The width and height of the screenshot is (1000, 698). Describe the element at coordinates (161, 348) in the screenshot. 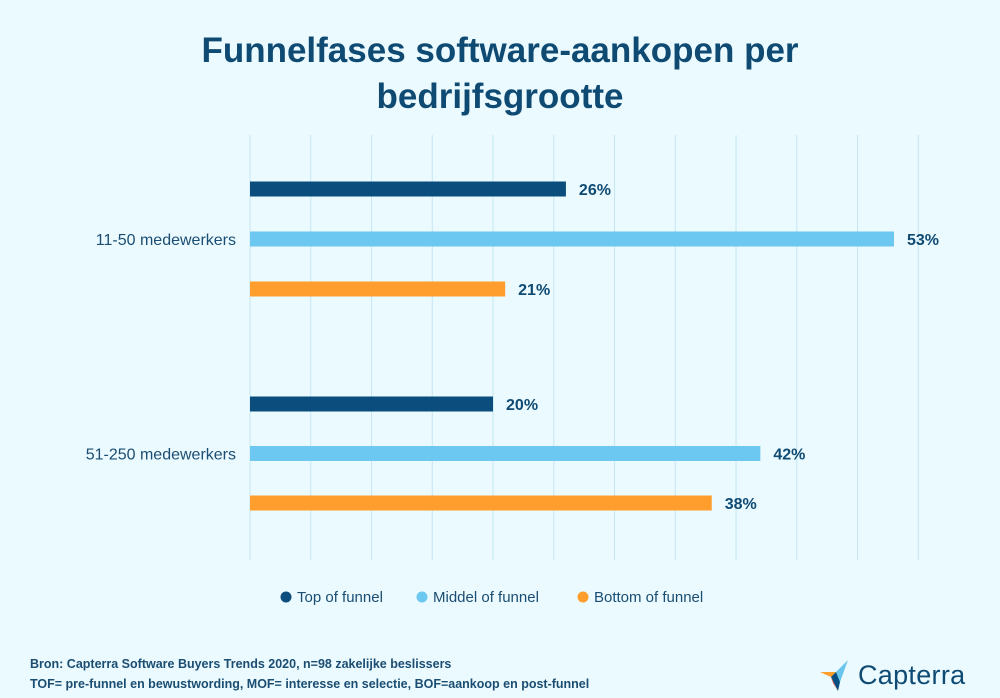

I see `category-labels: 11-50 medewerkers 51-250 medewerkers` at that location.